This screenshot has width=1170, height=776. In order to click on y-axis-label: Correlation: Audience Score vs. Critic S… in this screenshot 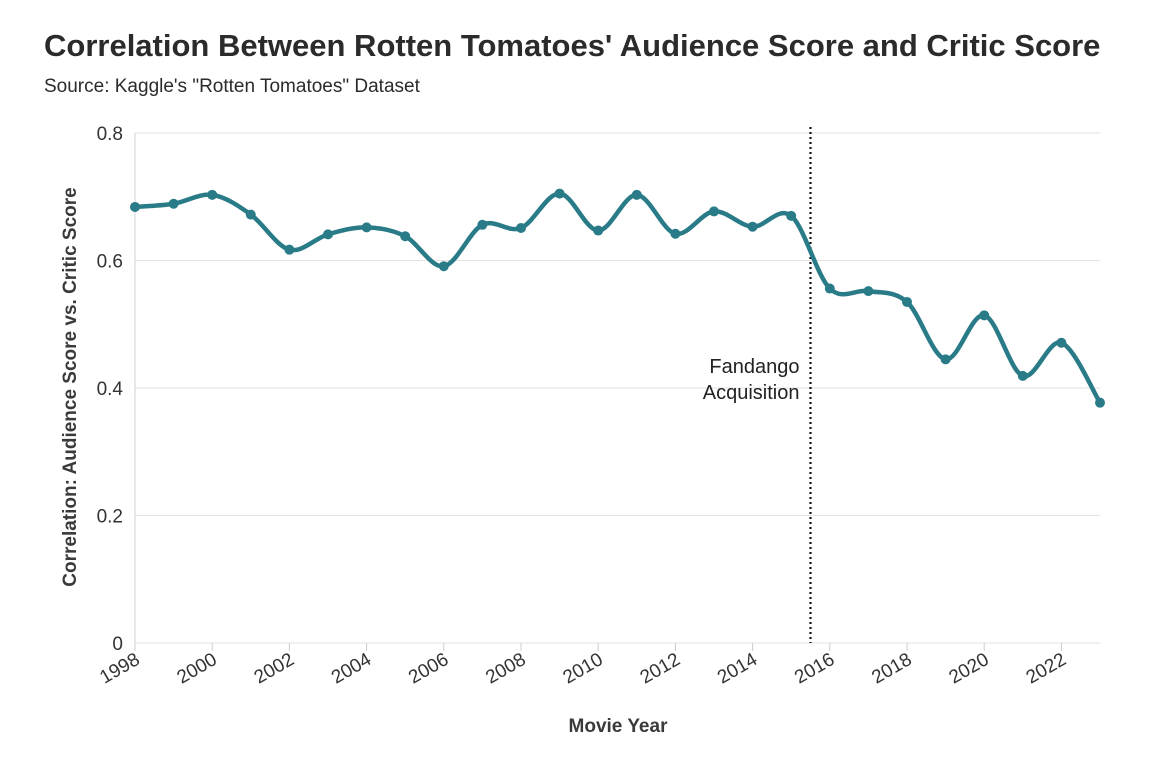, I will do `click(70, 386)`.